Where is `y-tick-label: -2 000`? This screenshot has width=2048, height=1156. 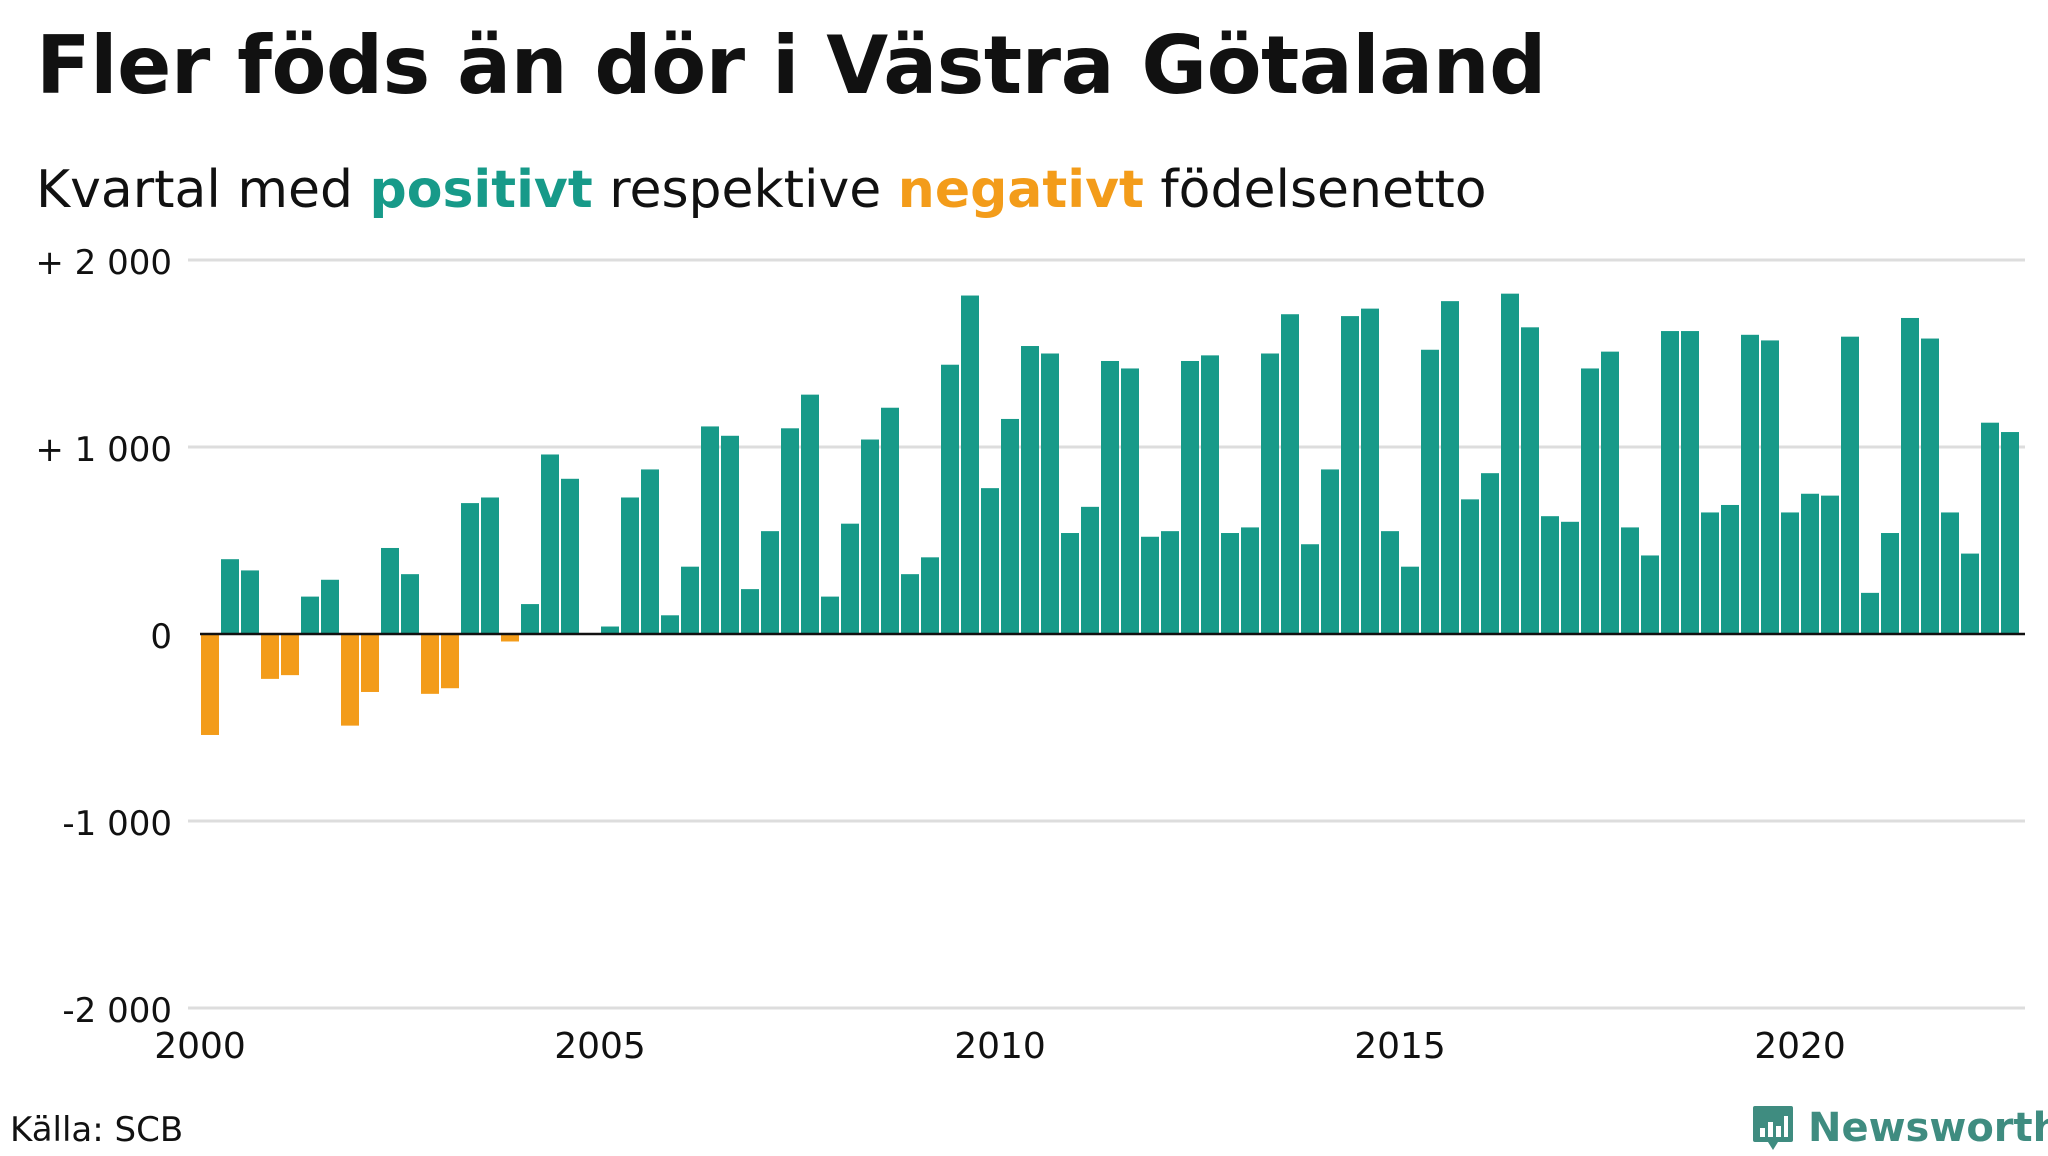 y-tick-label: -2 000 is located at coordinates (117, 1011).